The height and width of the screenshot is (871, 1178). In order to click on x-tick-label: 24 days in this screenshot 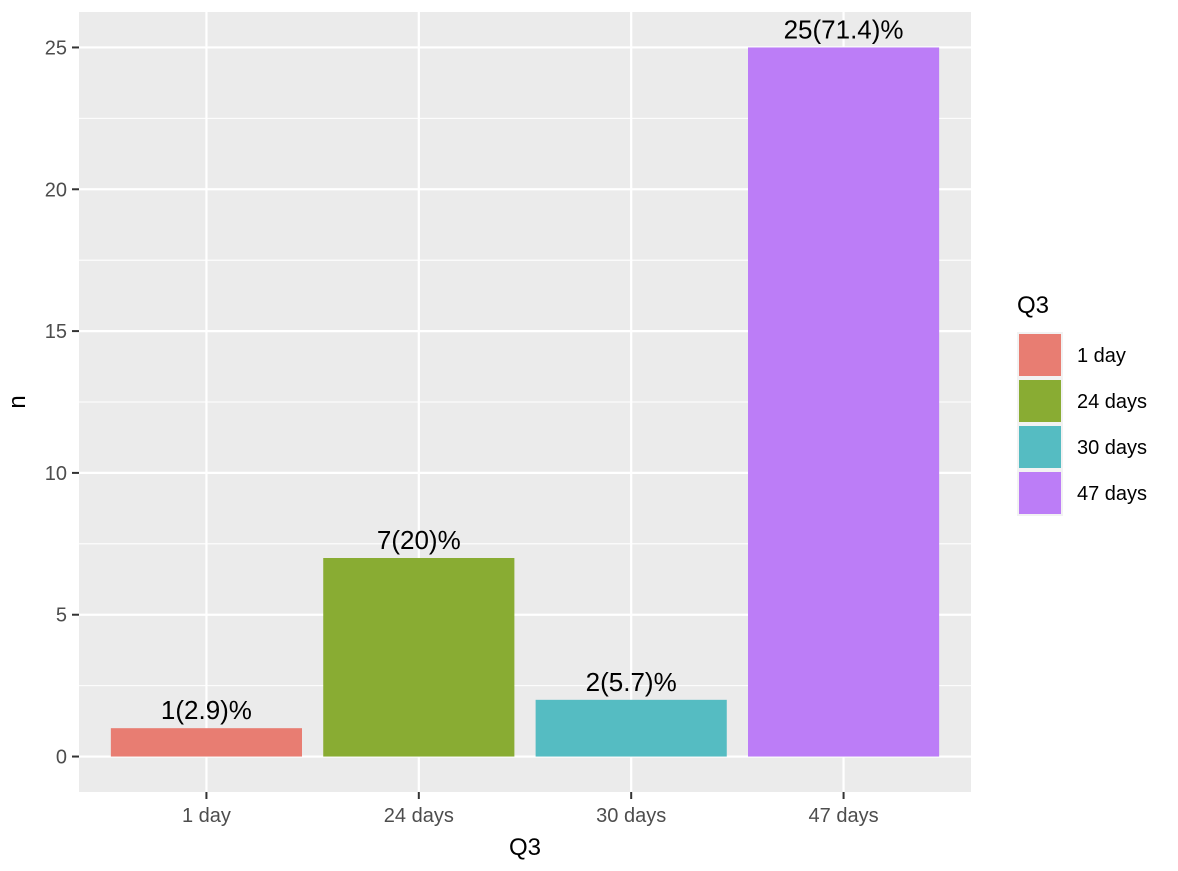, I will do `click(419, 816)`.